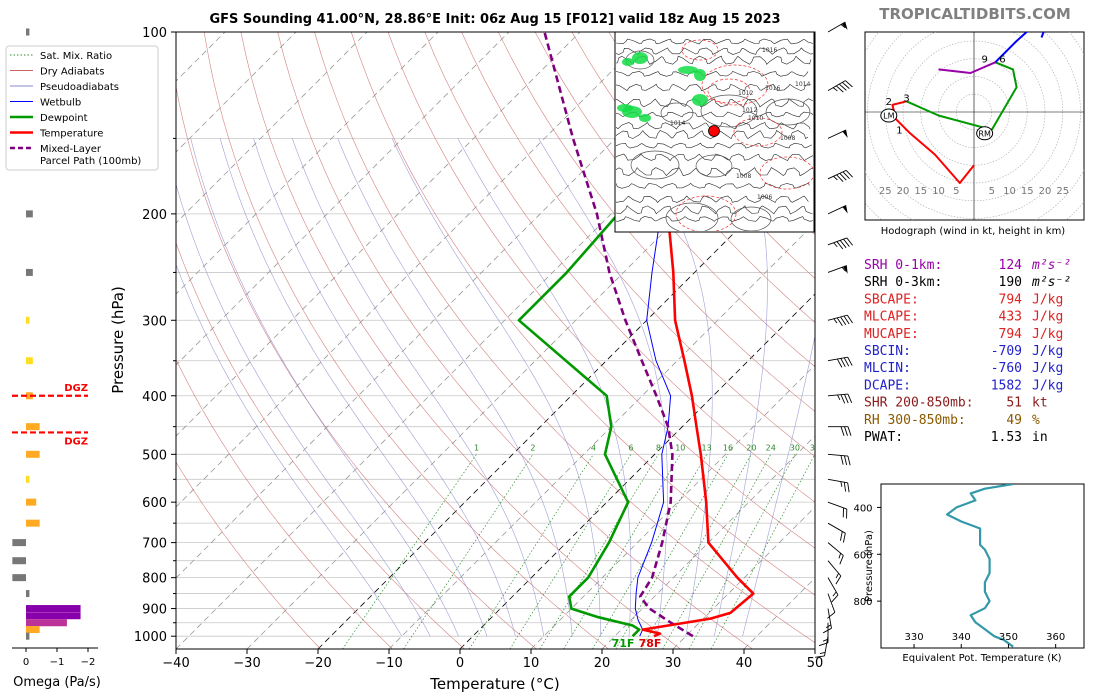 This screenshot has width=1100, height=700. Describe the element at coordinates (1002, 59) in the screenshot. I see `hodograph-height-label: 6` at that location.